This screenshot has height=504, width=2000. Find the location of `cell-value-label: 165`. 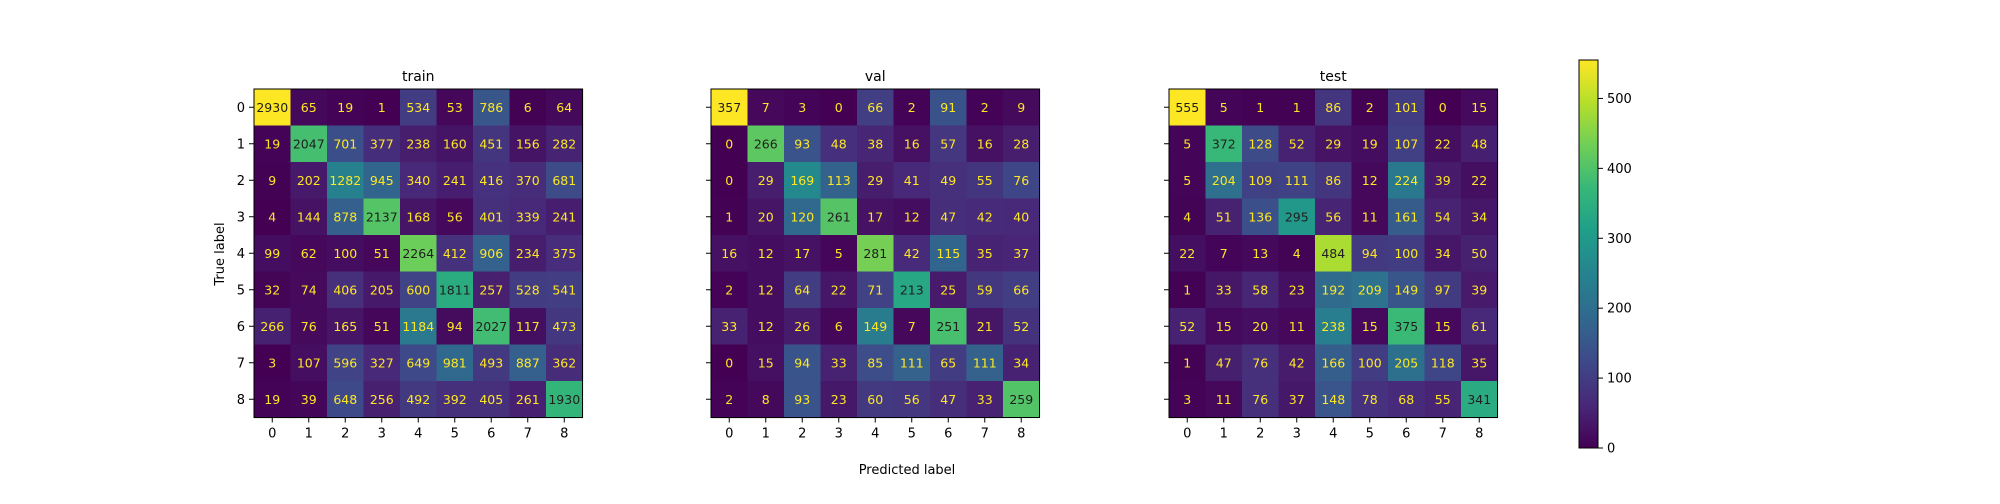

cell-value-label: 165 is located at coordinates (345, 326).